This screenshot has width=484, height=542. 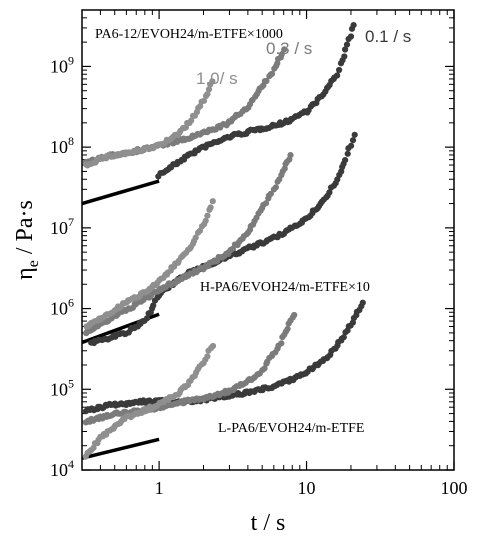 What do you see at coordinates (25, 273) in the screenshot?
I see `y-axis-eta: η` at bounding box center [25, 273].